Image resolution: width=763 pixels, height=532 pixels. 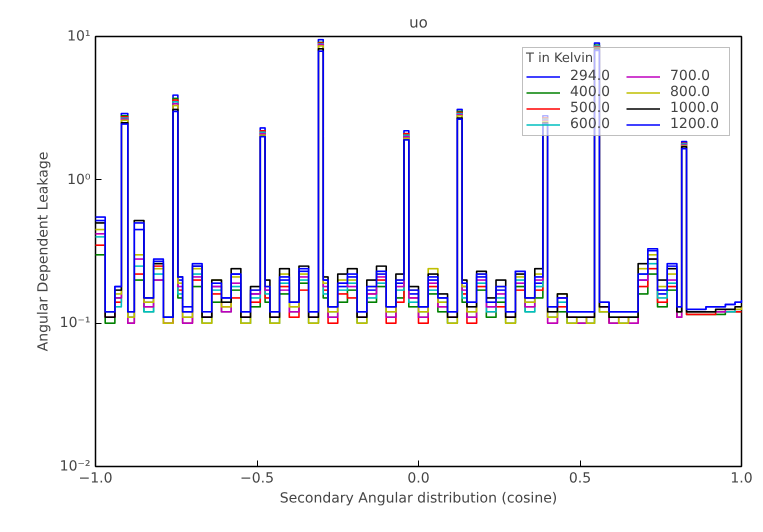 I want to click on legend-label: 800.0, so click(x=691, y=92).